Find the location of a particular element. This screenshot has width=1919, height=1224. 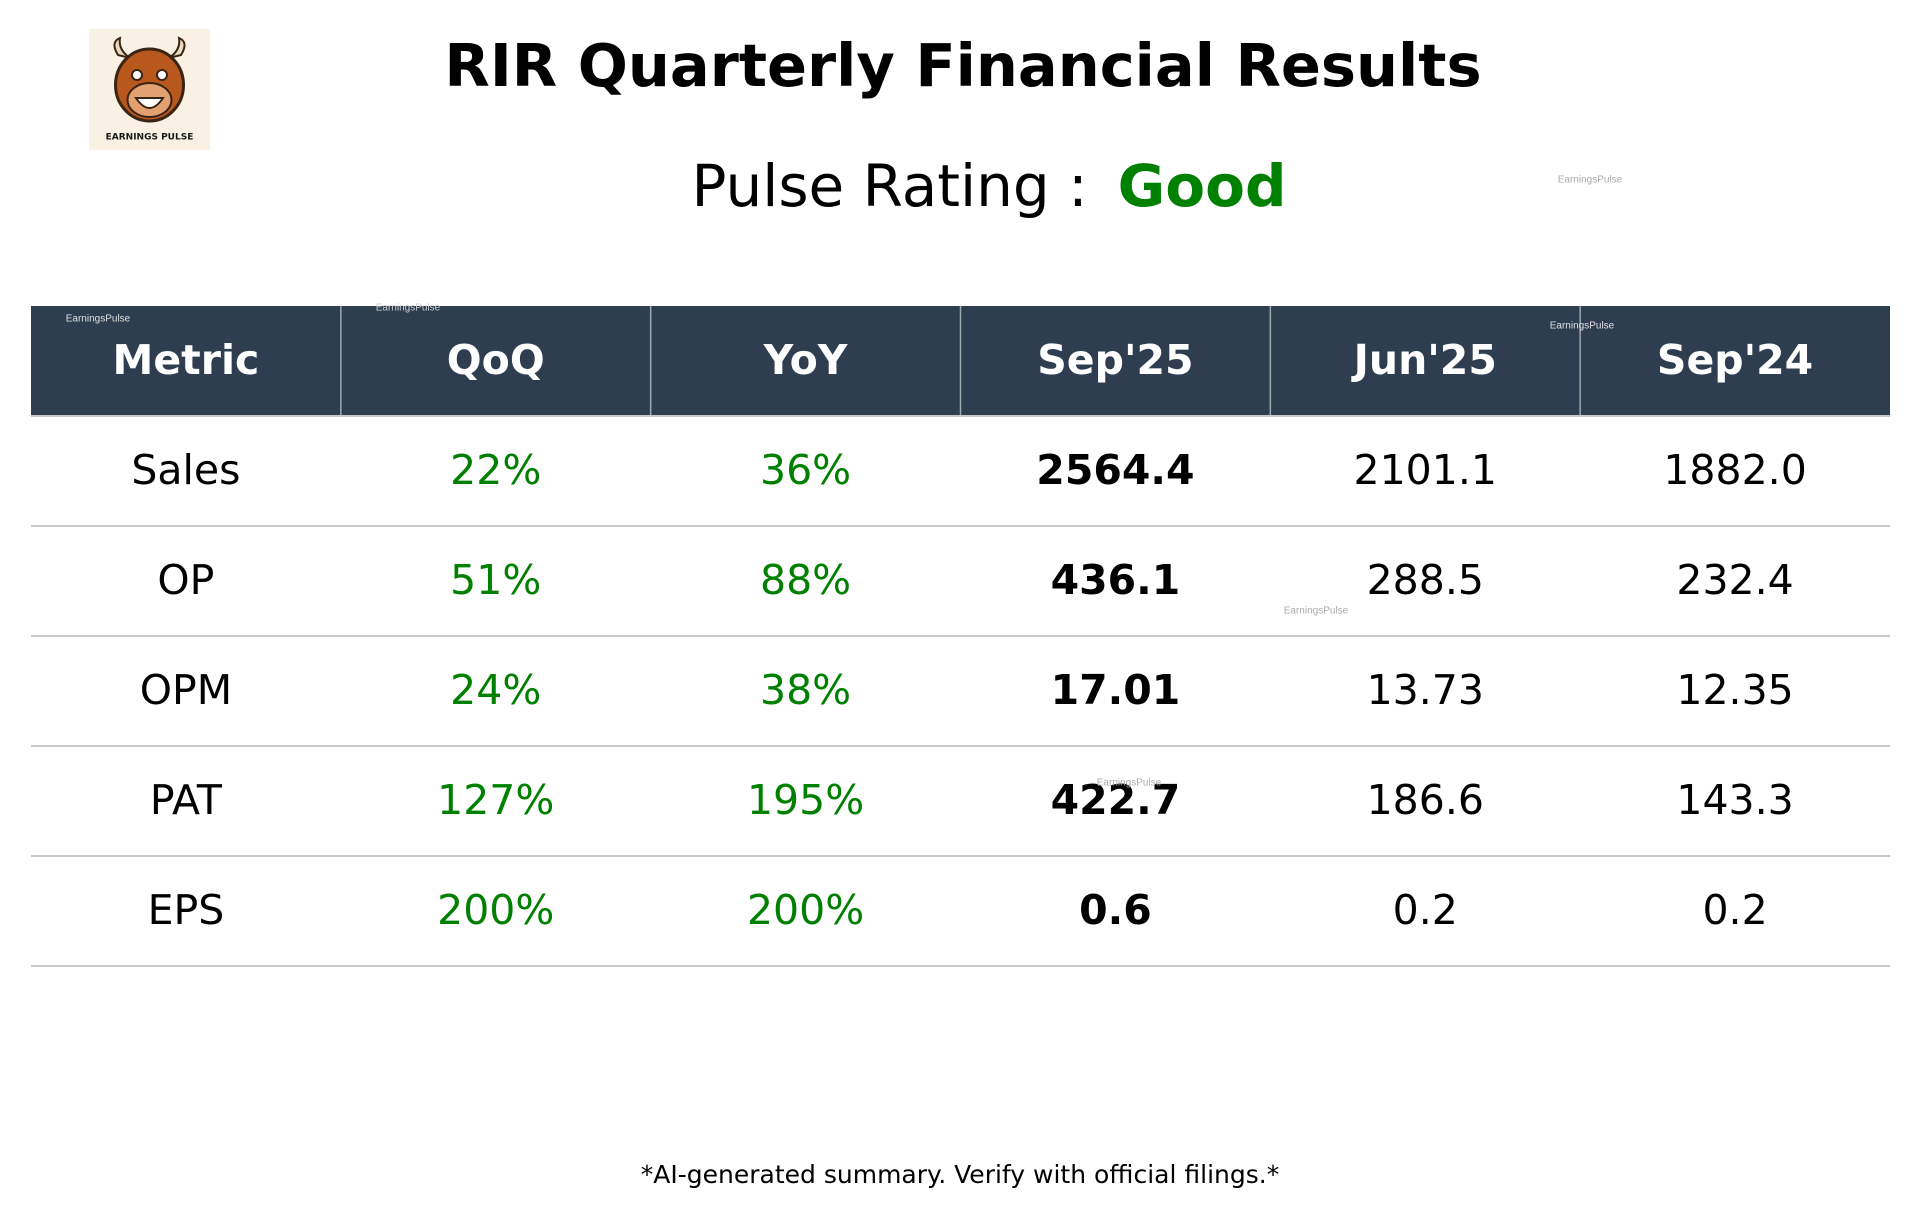

rating-line: Pulse Rating : Good is located at coordinates (989, 186).